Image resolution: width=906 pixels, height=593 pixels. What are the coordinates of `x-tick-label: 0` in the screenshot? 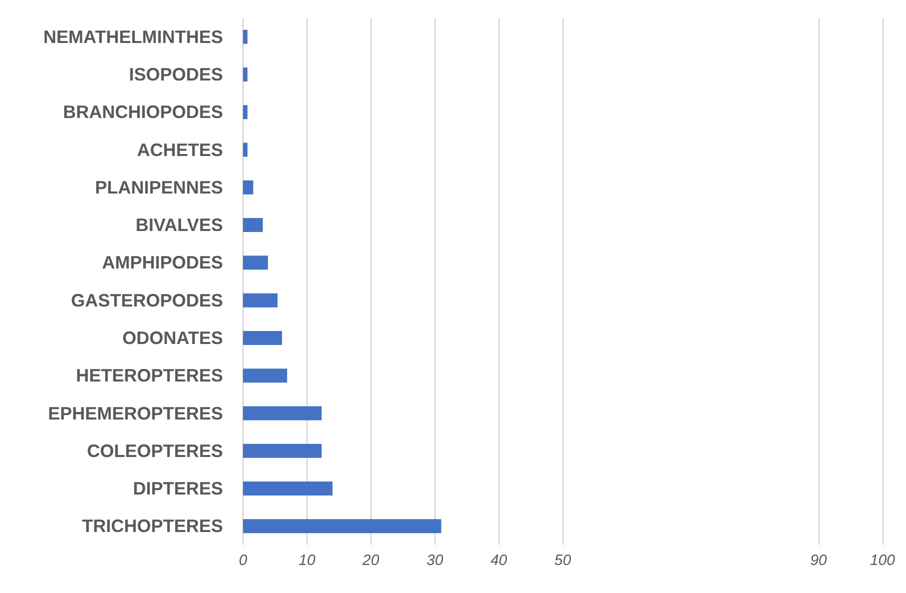 It's located at (243, 560).